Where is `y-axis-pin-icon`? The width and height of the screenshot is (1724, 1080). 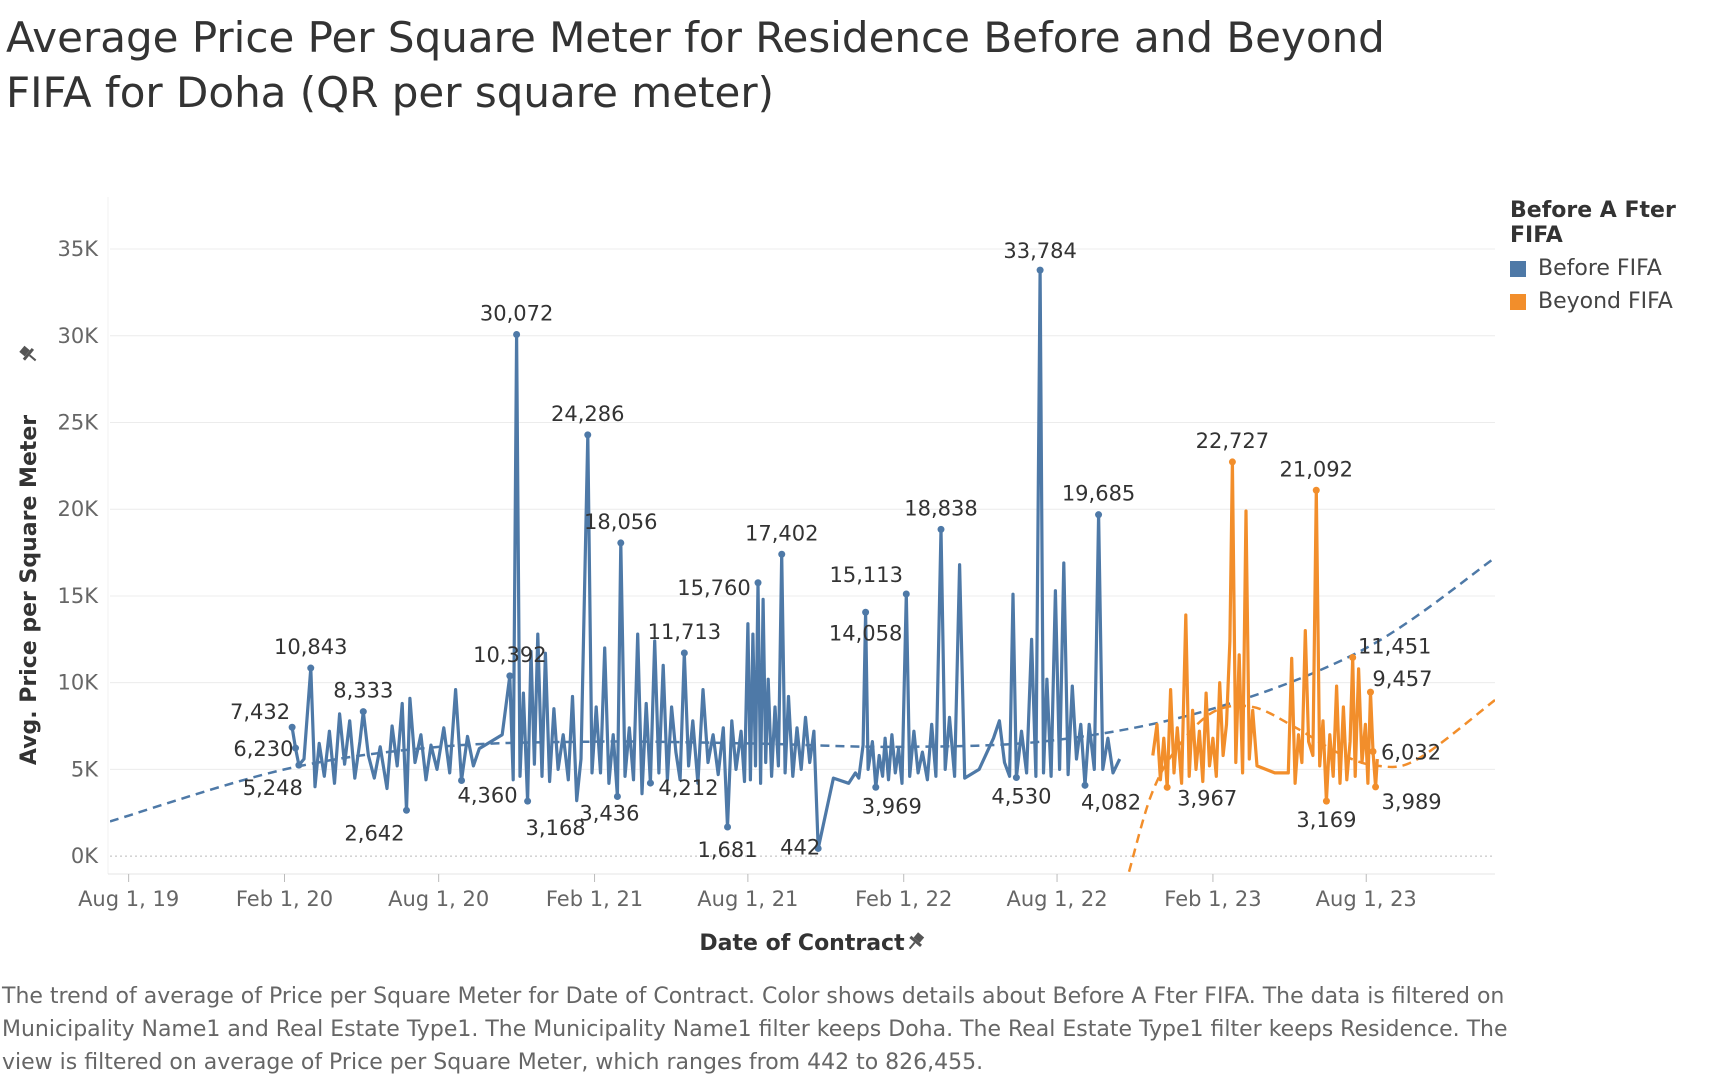 y-axis-pin-icon is located at coordinates (28, 354).